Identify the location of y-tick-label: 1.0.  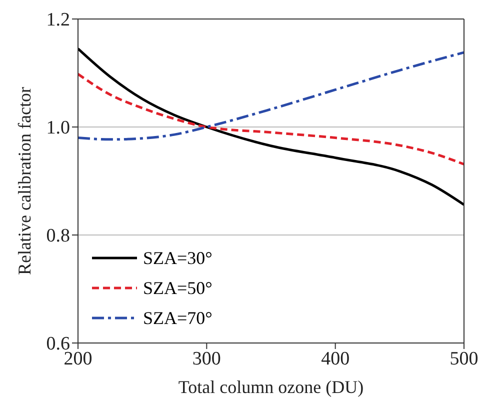
(58, 128).